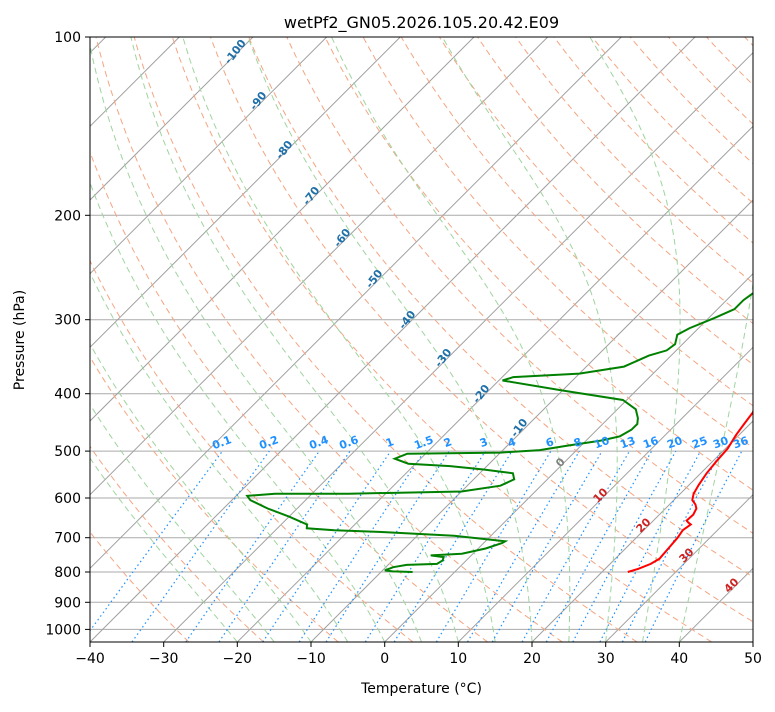  Describe the element at coordinates (67, 603) in the screenshot. I see `y-tick-label: 900` at that location.